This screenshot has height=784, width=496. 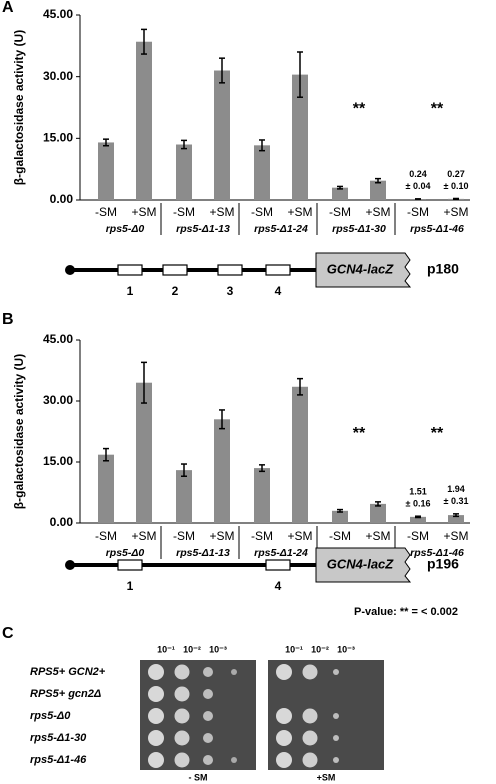 What do you see at coordinates (456, 174) in the screenshot?
I see `value-label: 0.27` at bounding box center [456, 174].